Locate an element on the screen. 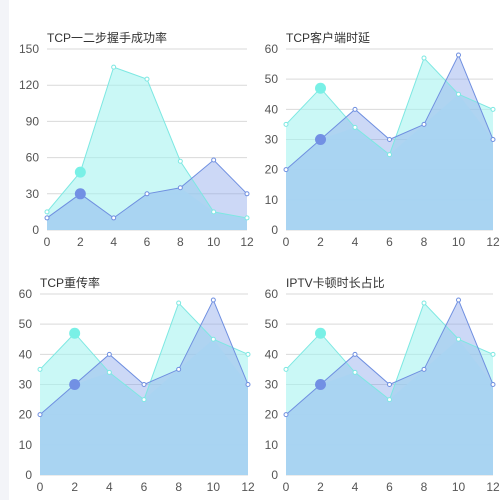  series-a-area is located at coordinates (147, 148).